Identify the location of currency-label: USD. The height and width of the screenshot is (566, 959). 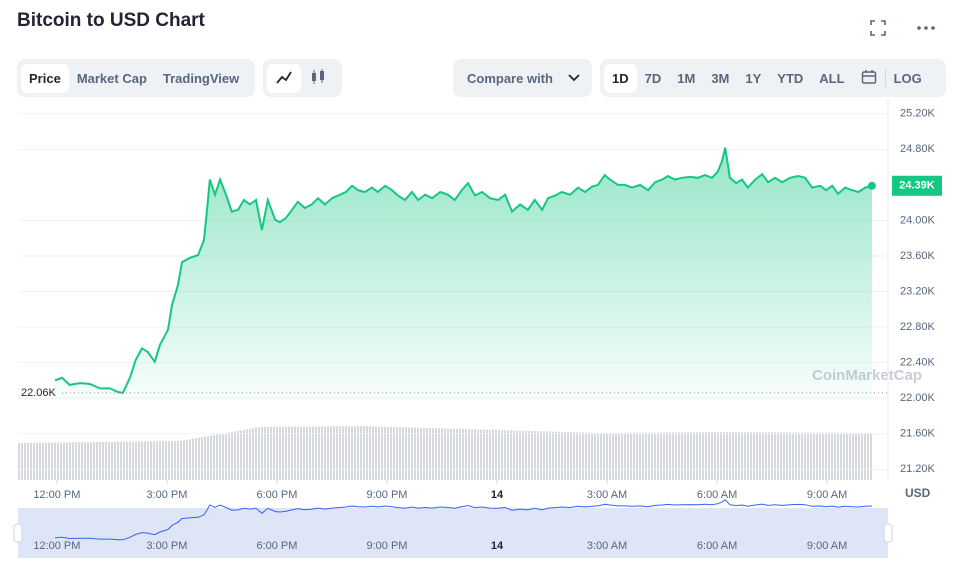
(918, 493).